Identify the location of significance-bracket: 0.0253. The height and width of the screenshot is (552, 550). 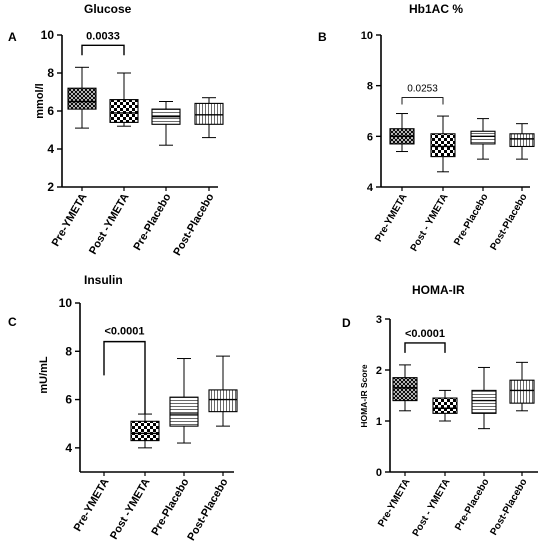
(422, 94).